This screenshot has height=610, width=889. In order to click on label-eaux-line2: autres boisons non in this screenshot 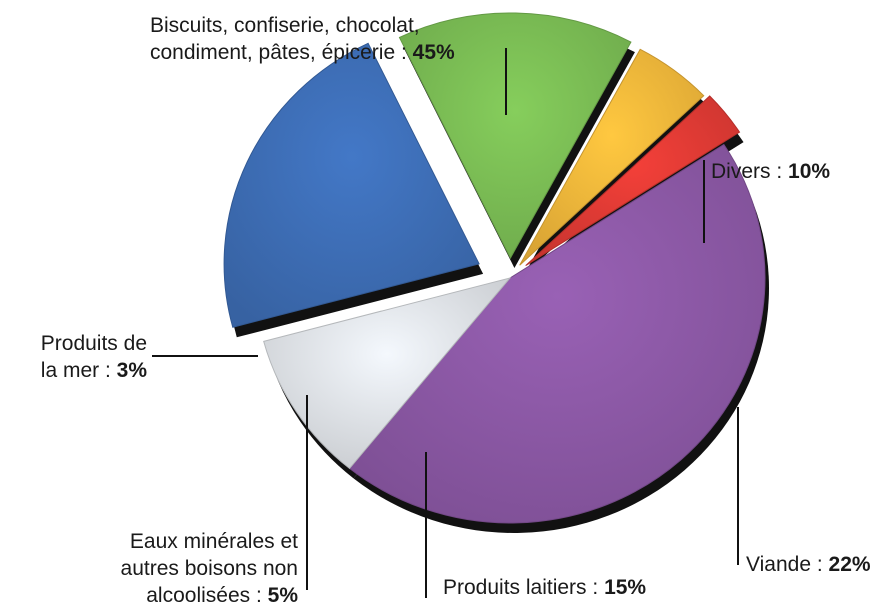, I will do `click(209, 568)`.